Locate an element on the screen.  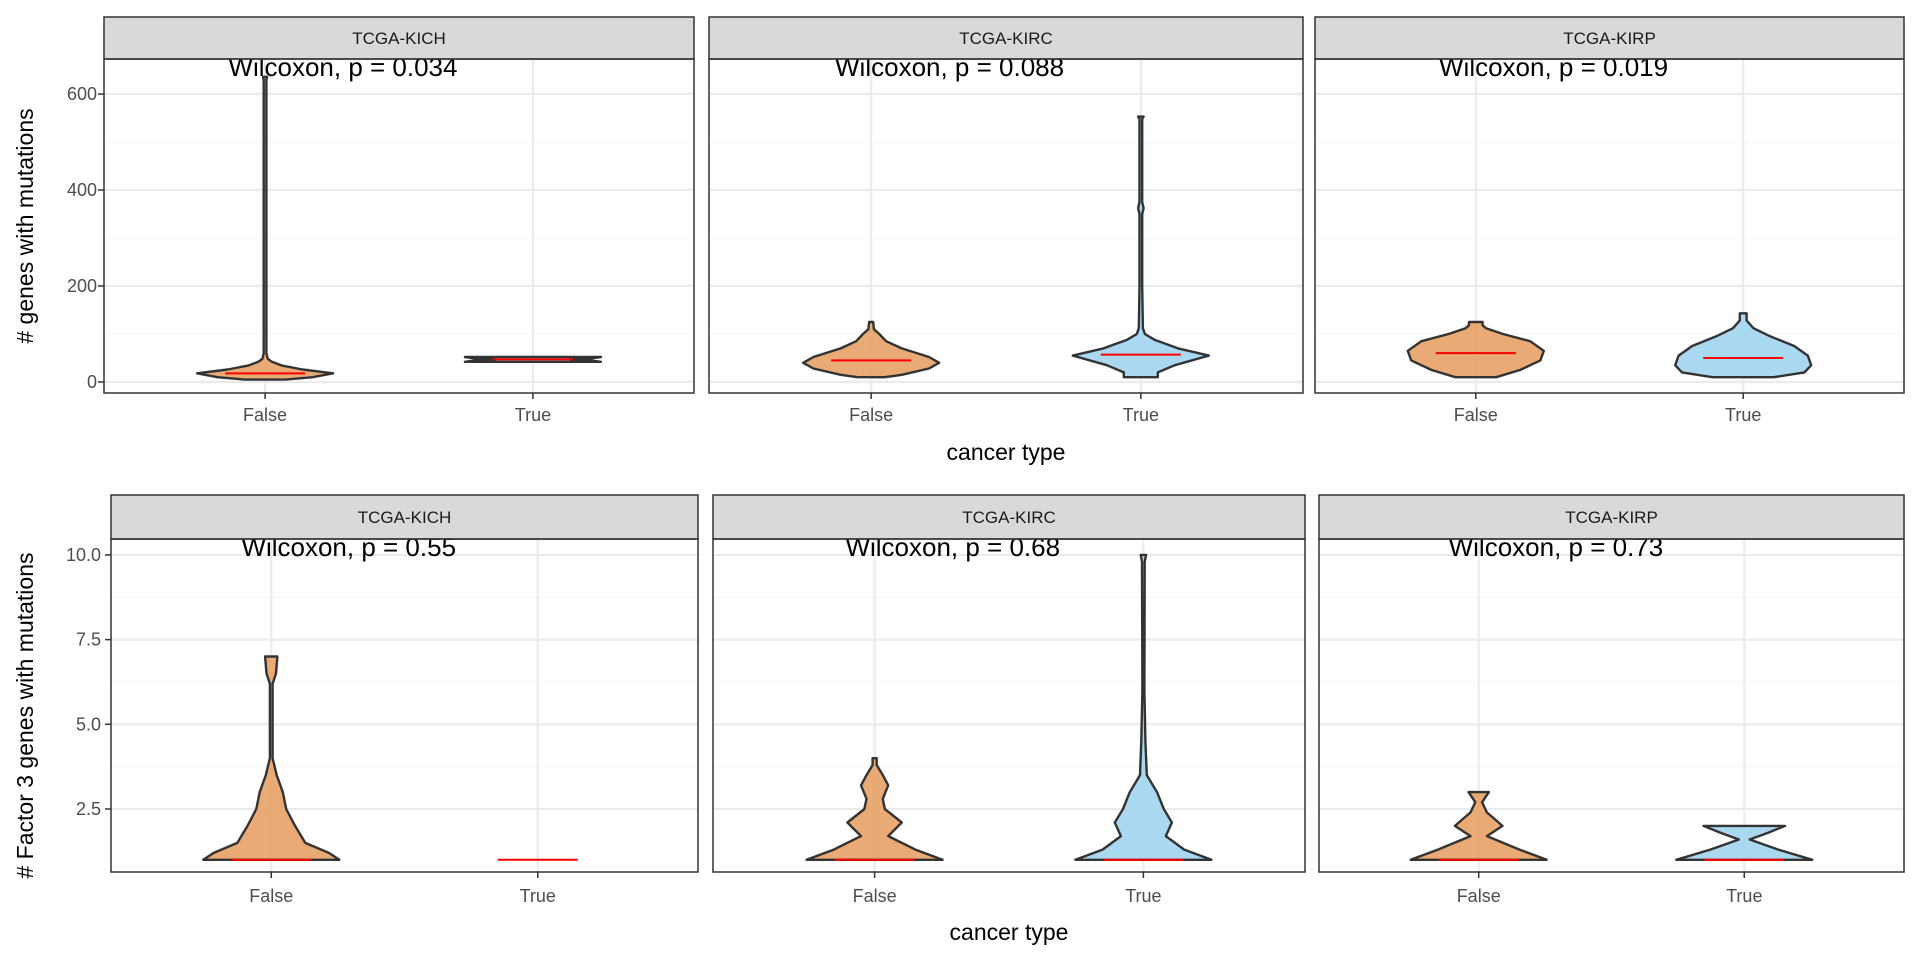
y-axis-title: # genes with mutations is located at coordinates (25, 225).